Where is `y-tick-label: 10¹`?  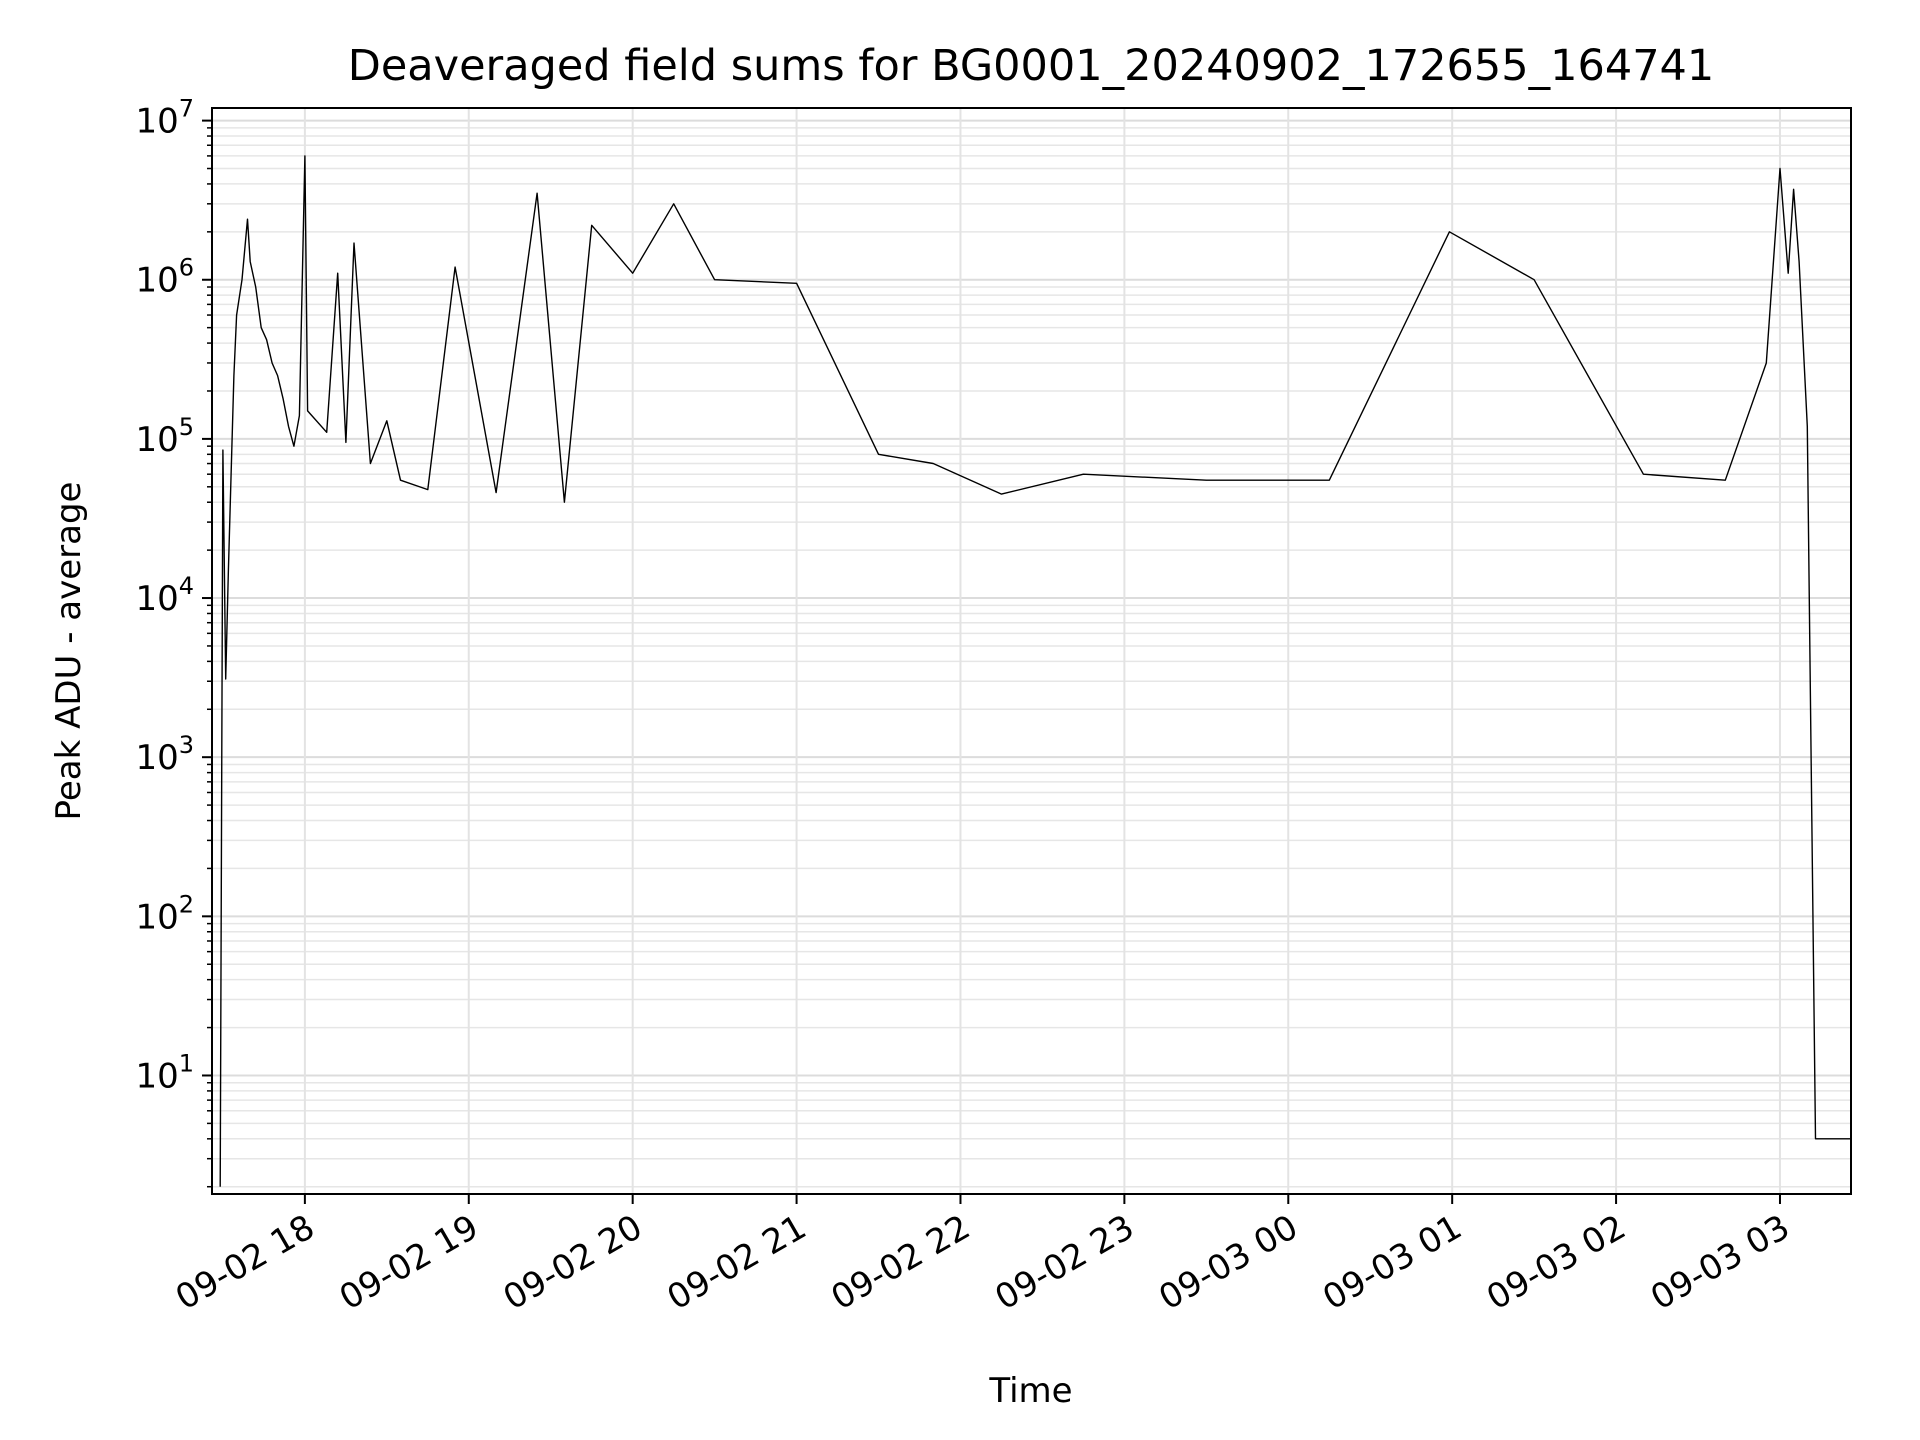 y-tick-label: 10¹ is located at coordinates (164, 1072).